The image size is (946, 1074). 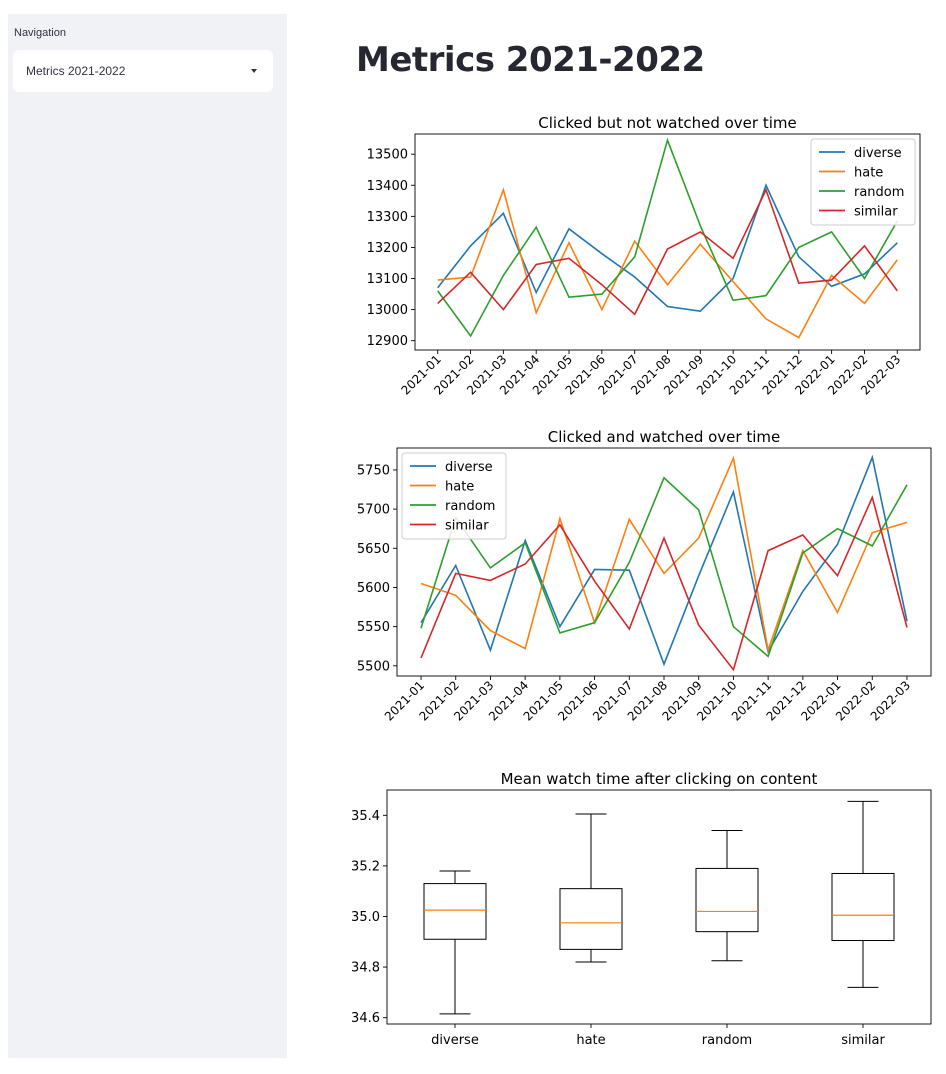 What do you see at coordinates (373, 666) in the screenshot?
I see `y-tick-label: 5500` at bounding box center [373, 666].